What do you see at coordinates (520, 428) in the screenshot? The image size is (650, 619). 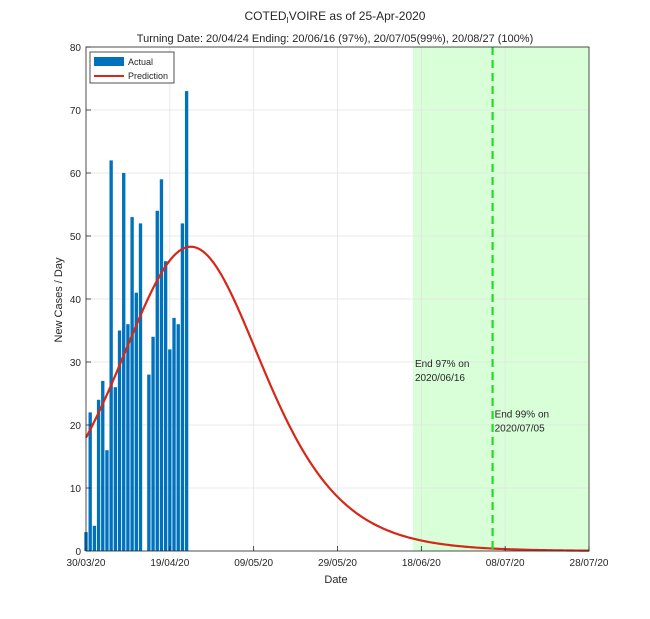 I see `annotation-line2: 2020/07/05` at bounding box center [520, 428].